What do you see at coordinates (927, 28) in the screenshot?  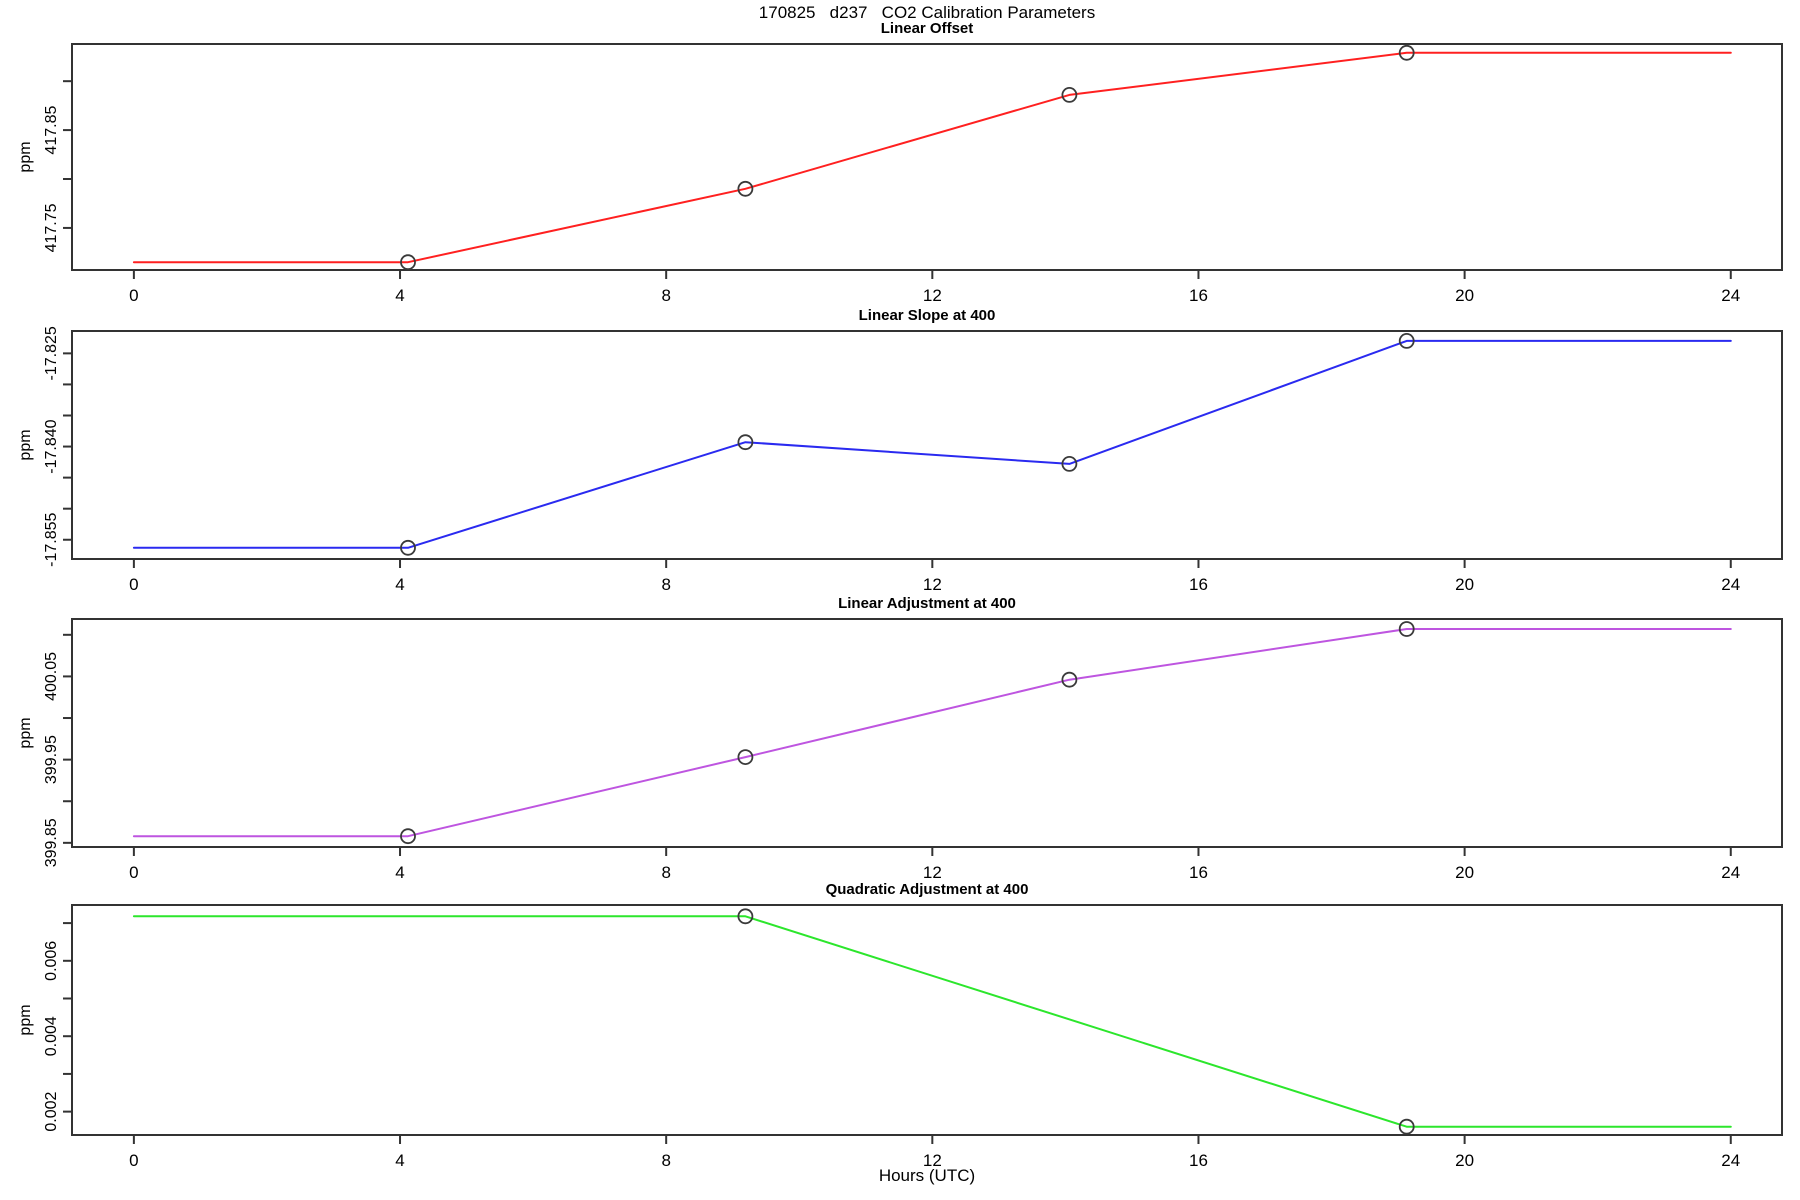 I see `subplot-title-linear-offset: Linear Offset` at bounding box center [927, 28].